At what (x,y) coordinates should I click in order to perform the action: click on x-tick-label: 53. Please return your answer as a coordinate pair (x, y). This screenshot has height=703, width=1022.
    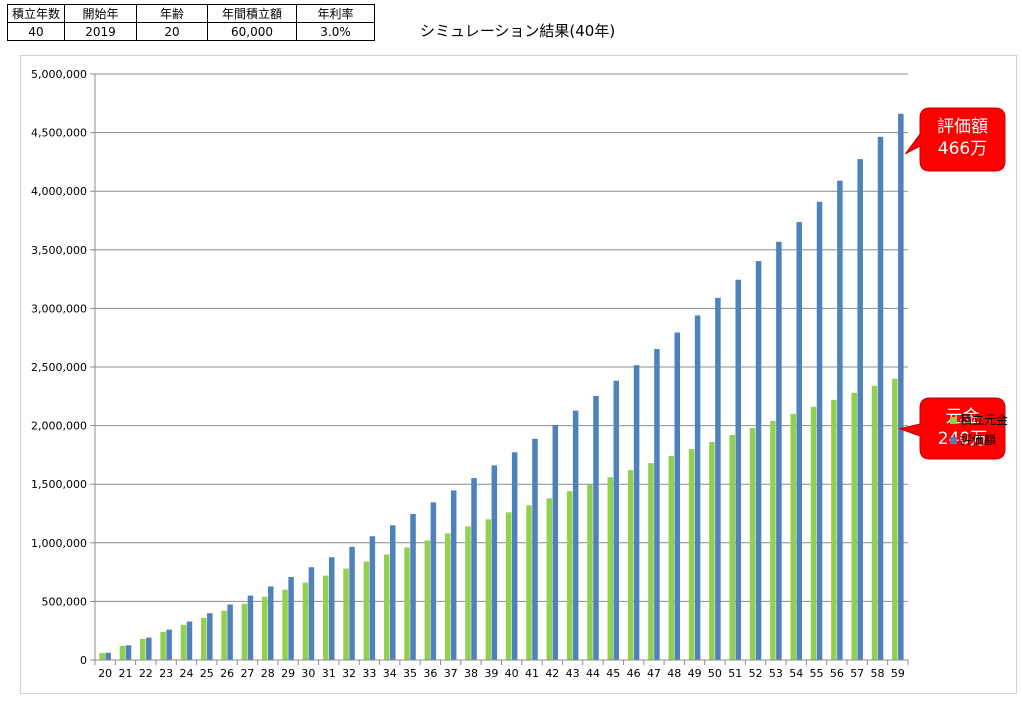
    Looking at the image, I should click on (776, 673).